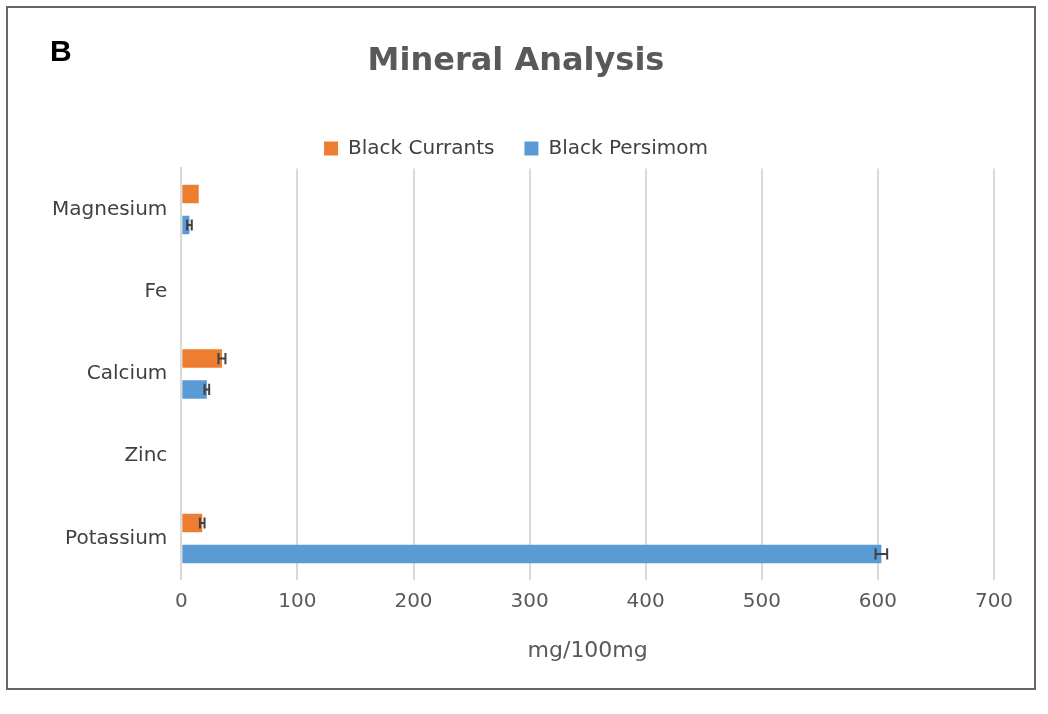  I want to click on x-tick-label: 200, so click(413, 599).